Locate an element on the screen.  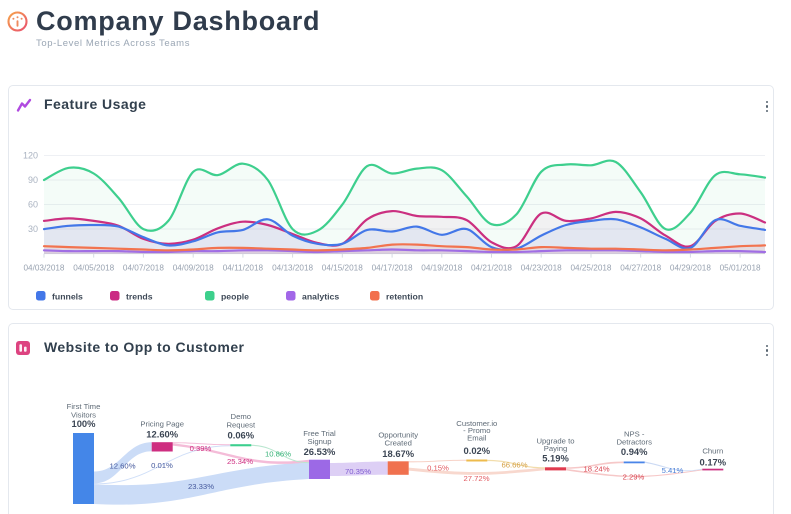
svg-text: 0.94% is located at coordinates (634, 451).